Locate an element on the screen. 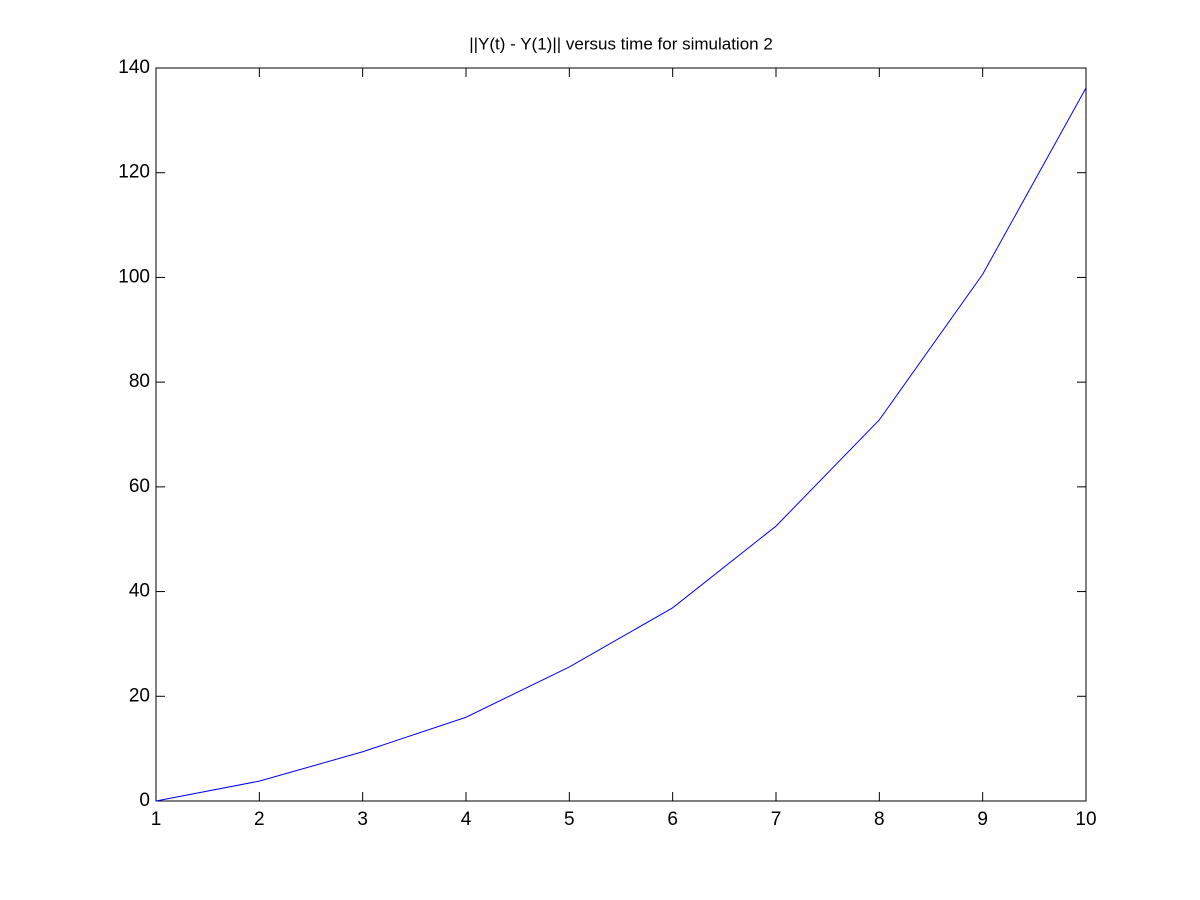 The image size is (1200, 900). x-tick-label: 10 is located at coordinates (1085, 819).